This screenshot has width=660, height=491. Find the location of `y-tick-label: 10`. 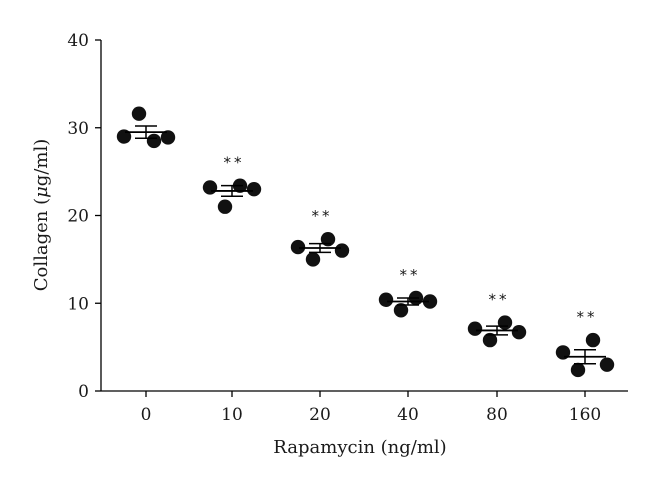

y-tick-label: 10 is located at coordinates (78, 304).